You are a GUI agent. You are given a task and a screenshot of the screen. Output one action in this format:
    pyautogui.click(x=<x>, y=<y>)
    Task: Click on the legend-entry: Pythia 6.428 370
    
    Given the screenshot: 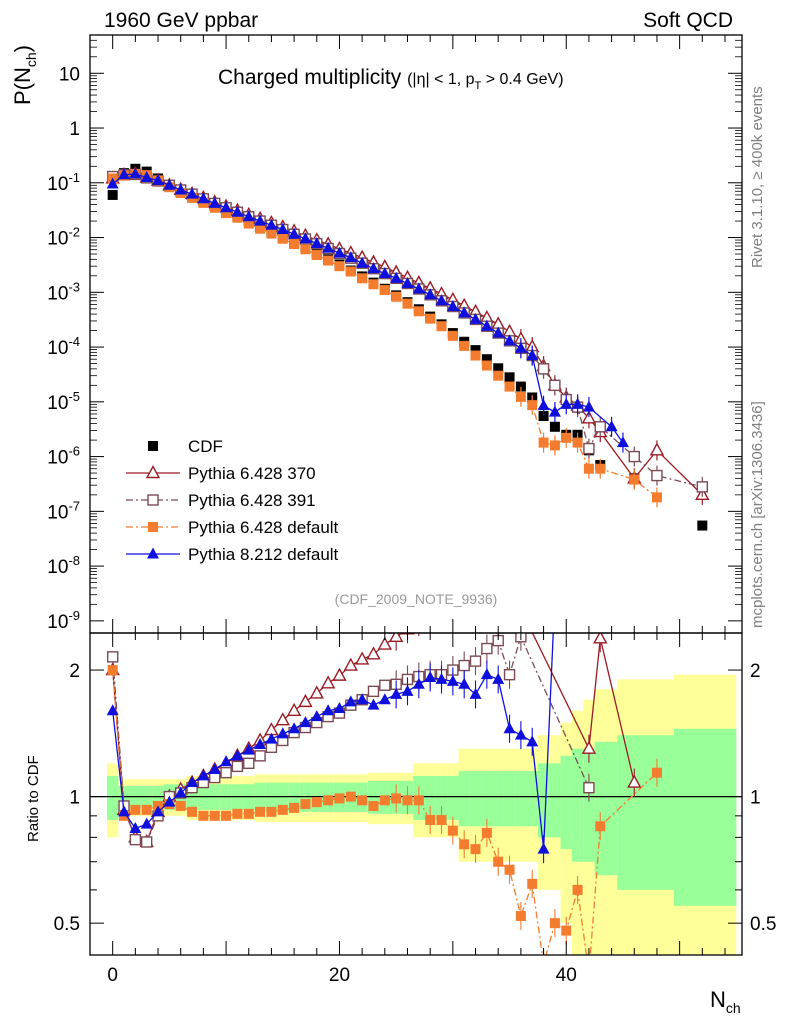 What is the action you would take?
    pyautogui.click(x=221, y=473)
    